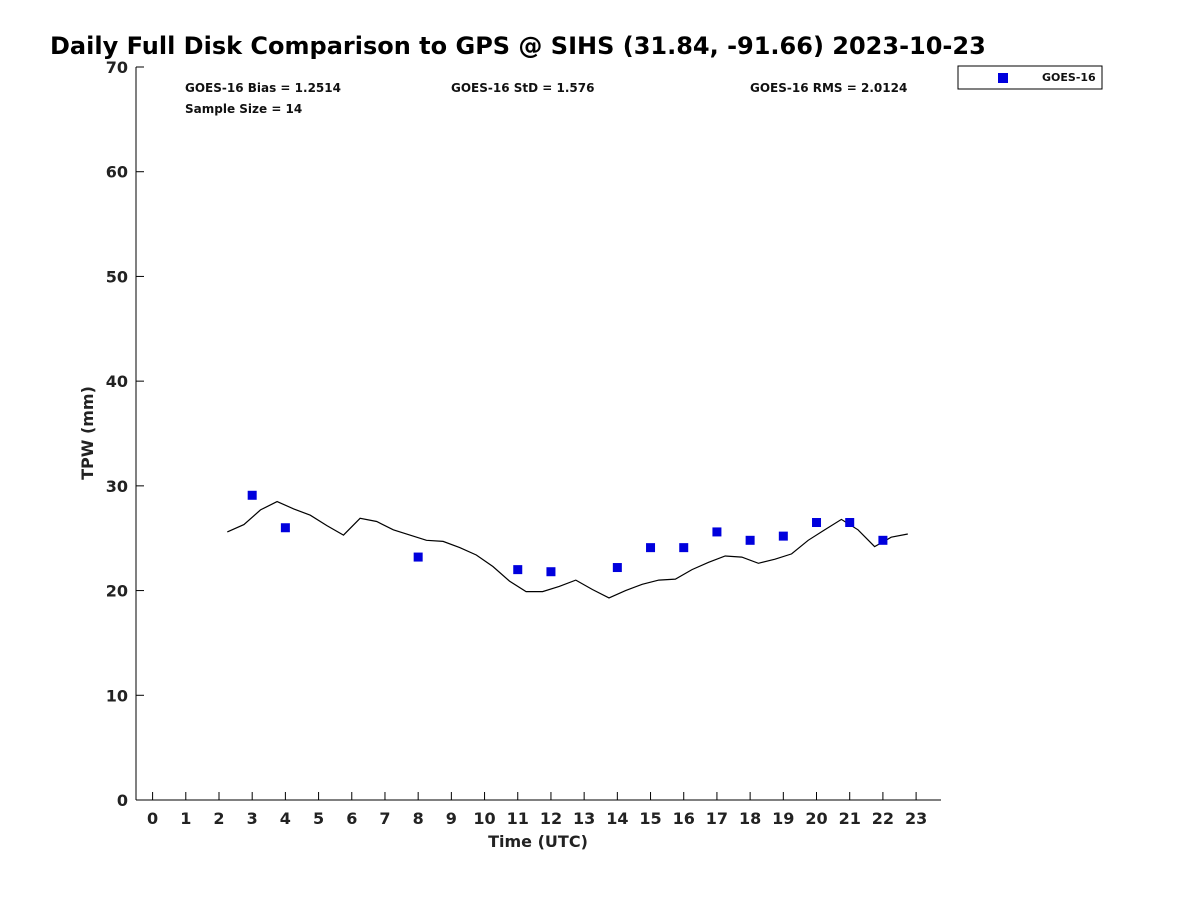 This screenshot has width=1200, height=900. What do you see at coordinates (384, 818) in the screenshot?
I see `x-tick-label: 7` at bounding box center [384, 818].